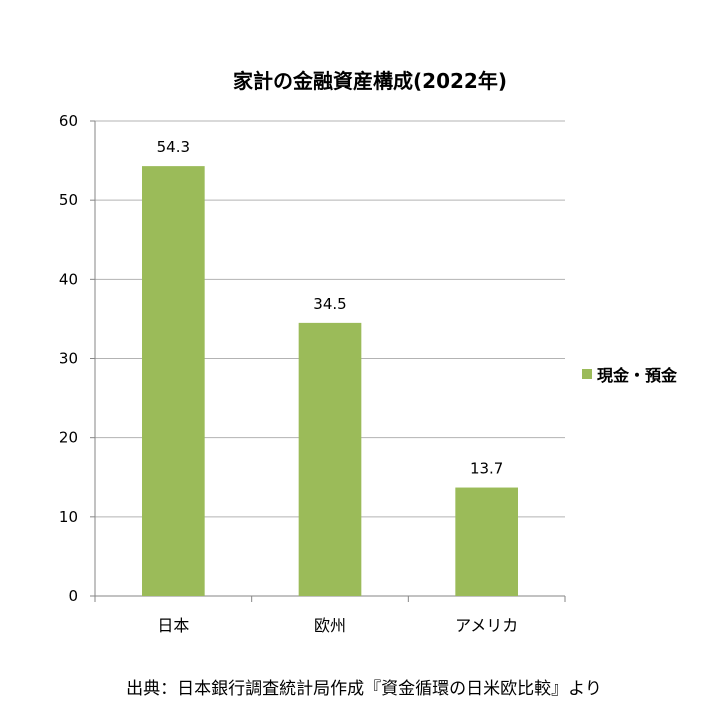  Describe the element at coordinates (486, 469) in the screenshot. I see `data-label: 13.7` at that location.